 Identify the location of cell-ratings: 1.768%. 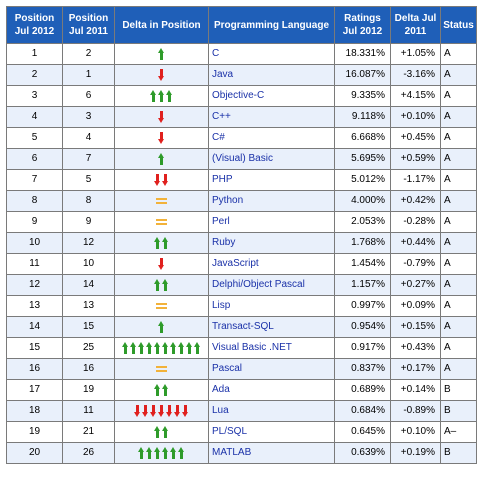
(362, 243).